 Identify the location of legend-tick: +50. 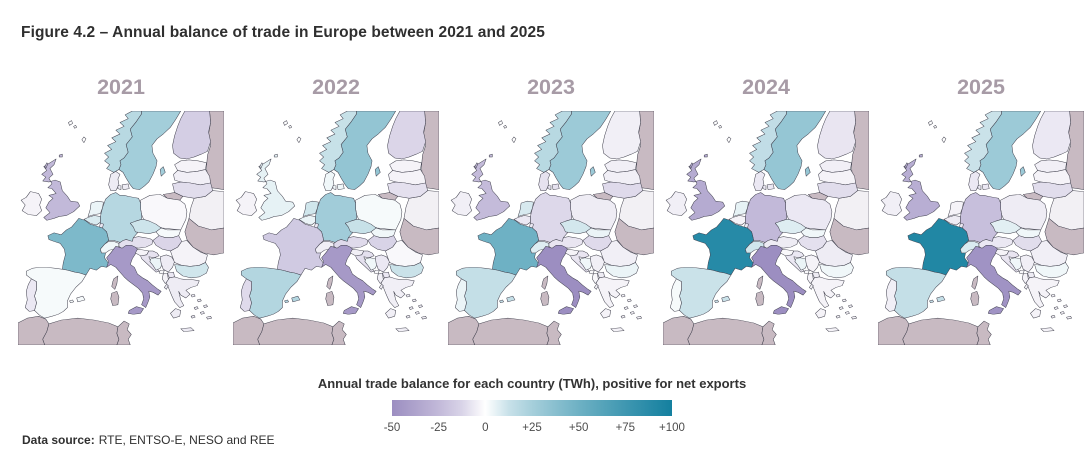
(578, 428).